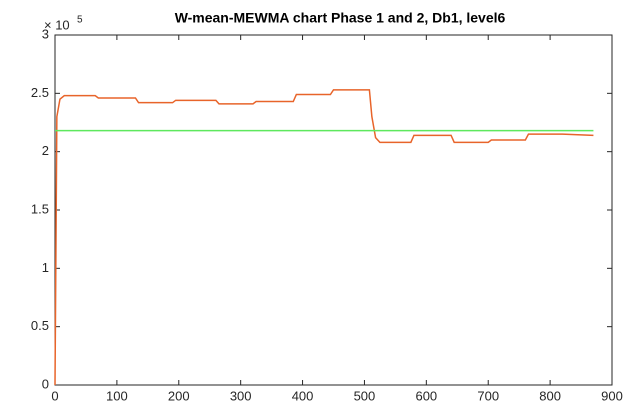  What do you see at coordinates (54, 395) in the screenshot?
I see `x-tick-label: 0` at bounding box center [54, 395].